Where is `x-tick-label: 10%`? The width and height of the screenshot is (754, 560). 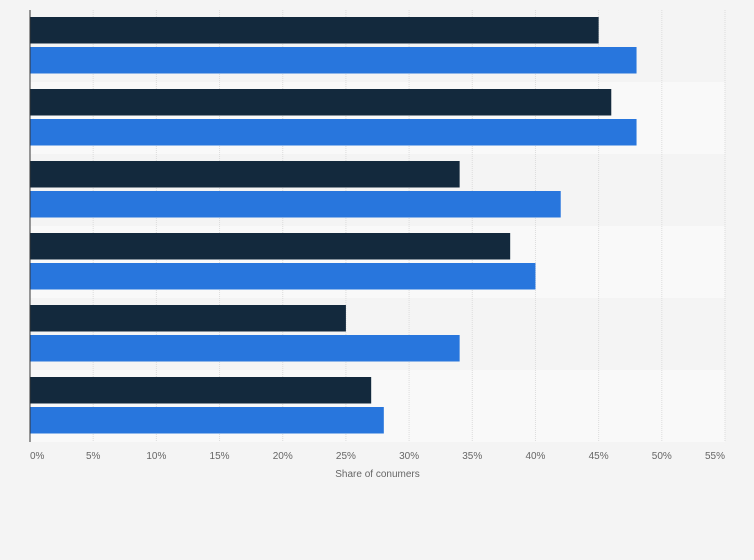
x-tick-label: 10% is located at coordinates (156, 456).